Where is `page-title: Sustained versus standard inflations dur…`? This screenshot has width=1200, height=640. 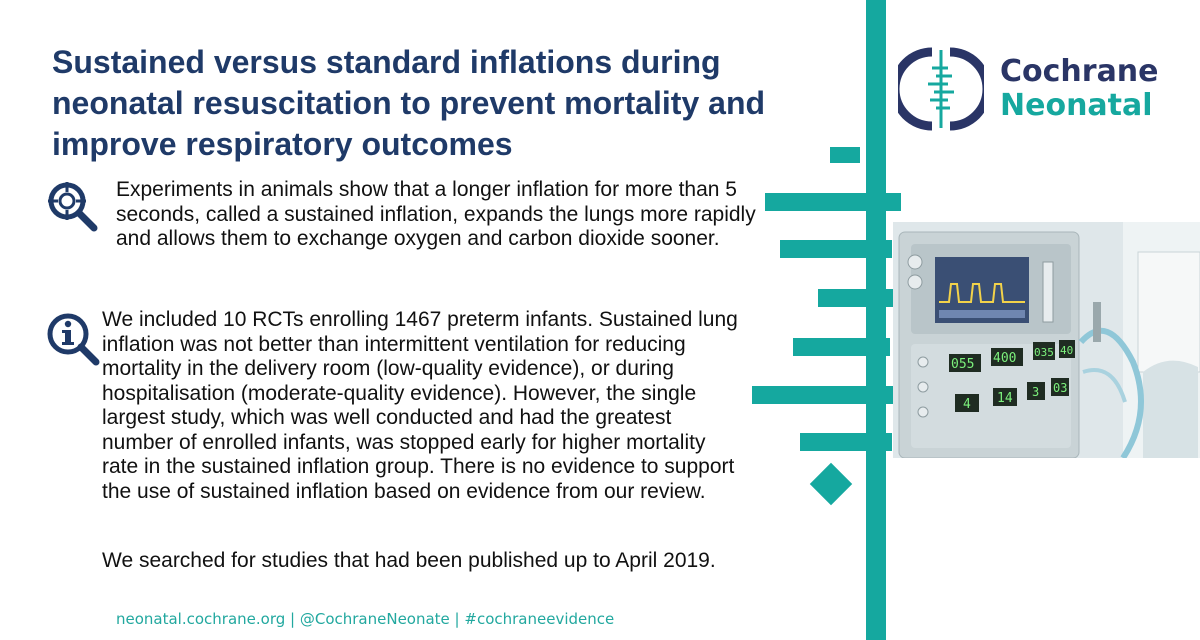 page-title: Sustained versus standard inflations dur… is located at coordinates (409, 103).